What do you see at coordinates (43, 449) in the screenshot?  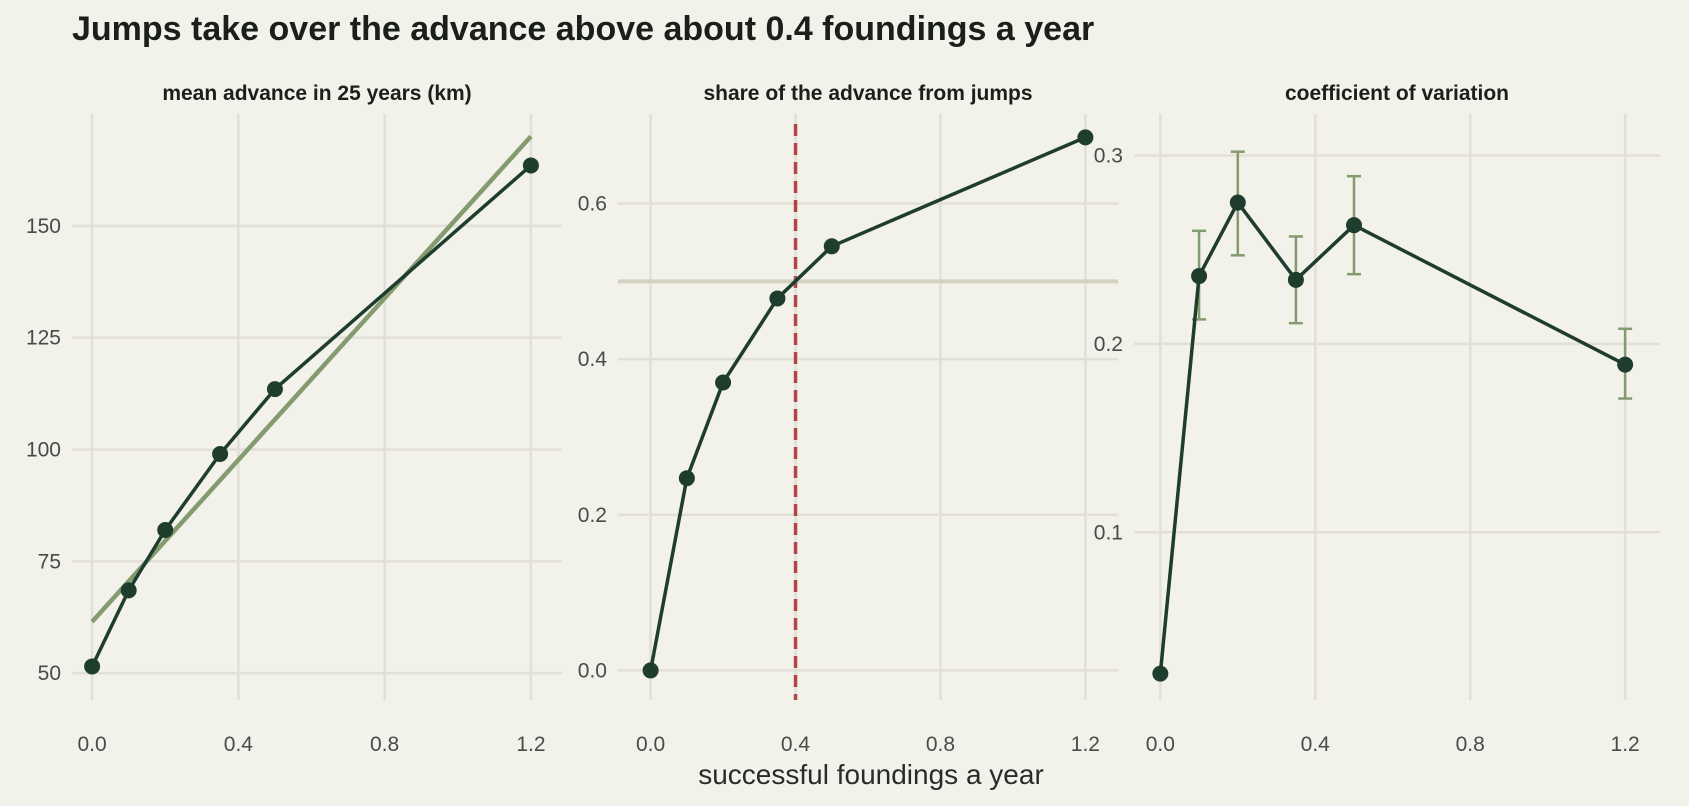 I see `y-tick-label: 100` at bounding box center [43, 449].